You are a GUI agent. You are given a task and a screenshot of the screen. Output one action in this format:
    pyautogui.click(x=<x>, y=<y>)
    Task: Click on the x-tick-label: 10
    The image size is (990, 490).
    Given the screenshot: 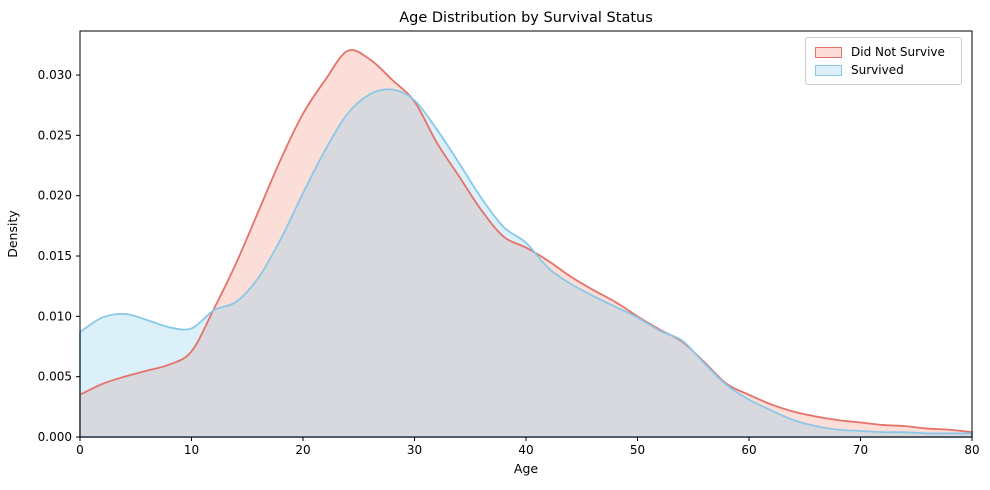 What is the action you would take?
    pyautogui.click(x=191, y=450)
    